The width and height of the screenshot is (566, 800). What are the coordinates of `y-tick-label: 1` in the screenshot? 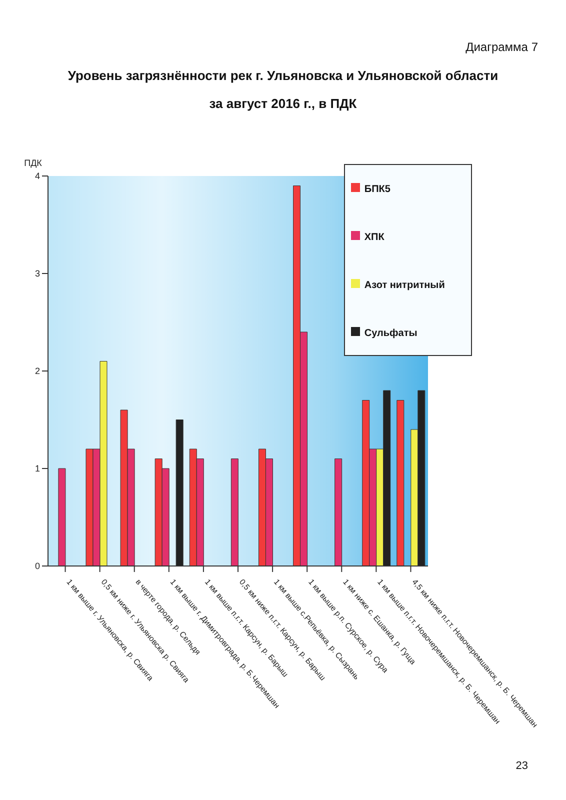 It's located at (37, 469).